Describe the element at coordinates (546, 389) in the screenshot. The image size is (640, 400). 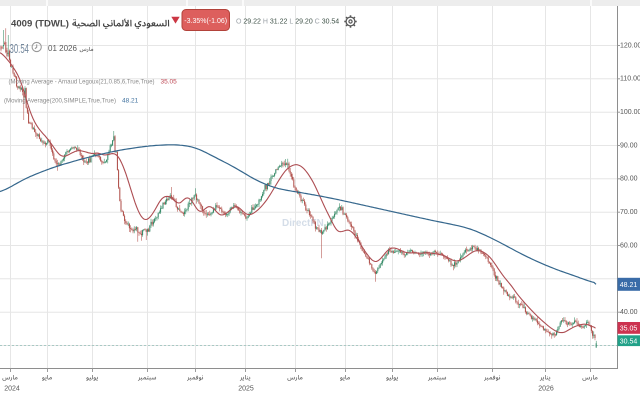
I see `svg-text: 2026` at that location.